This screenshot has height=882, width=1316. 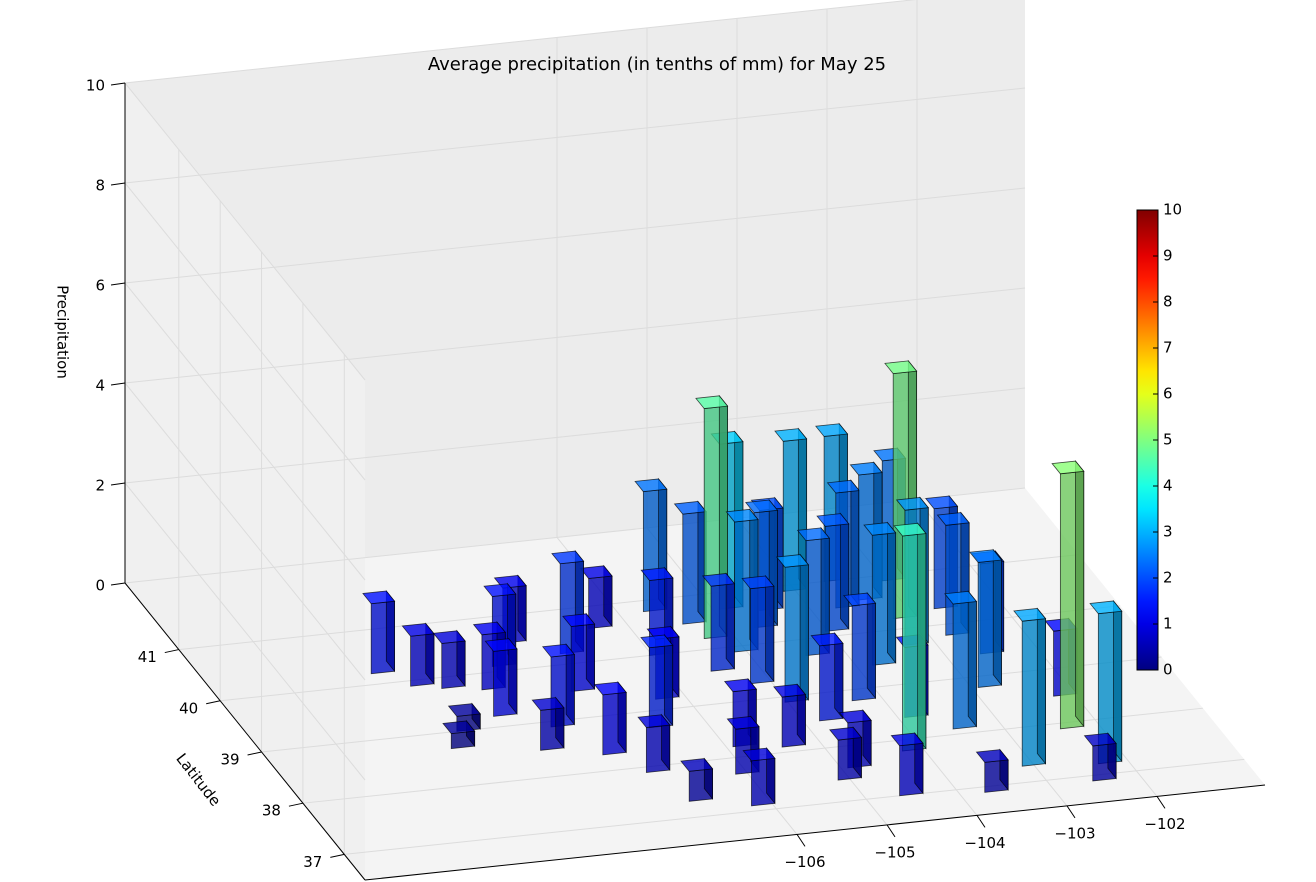 I want to click on colorbar-tick-label: 0, so click(x=1168, y=670).